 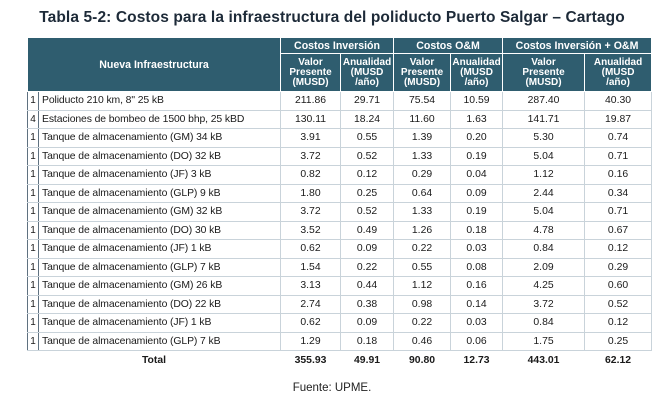 What do you see at coordinates (448, 45) in the screenshot?
I see `header-group-om: Costos O&M` at bounding box center [448, 45].